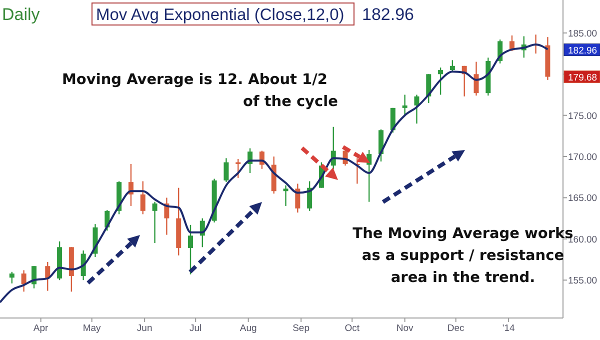 The height and width of the screenshot is (340, 600). Describe the element at coordinates (405, 328) in the screenshot. I see `x-tick-label: Nov` at that location.